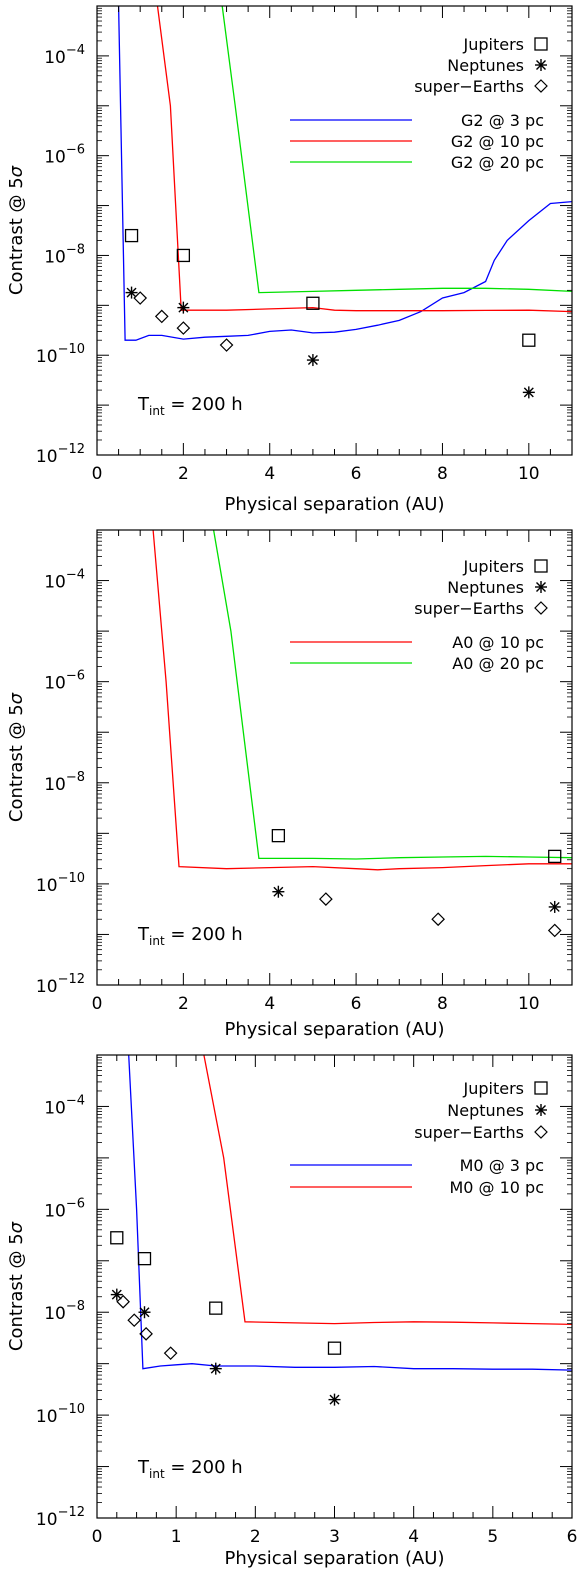 Image resolution: width=578 pixels, height=1571 pixels. What do you see at coordinates (334, 1537) in the screenshot?
I see `x-tick-label: 3` at bounding box center [334, 1537].